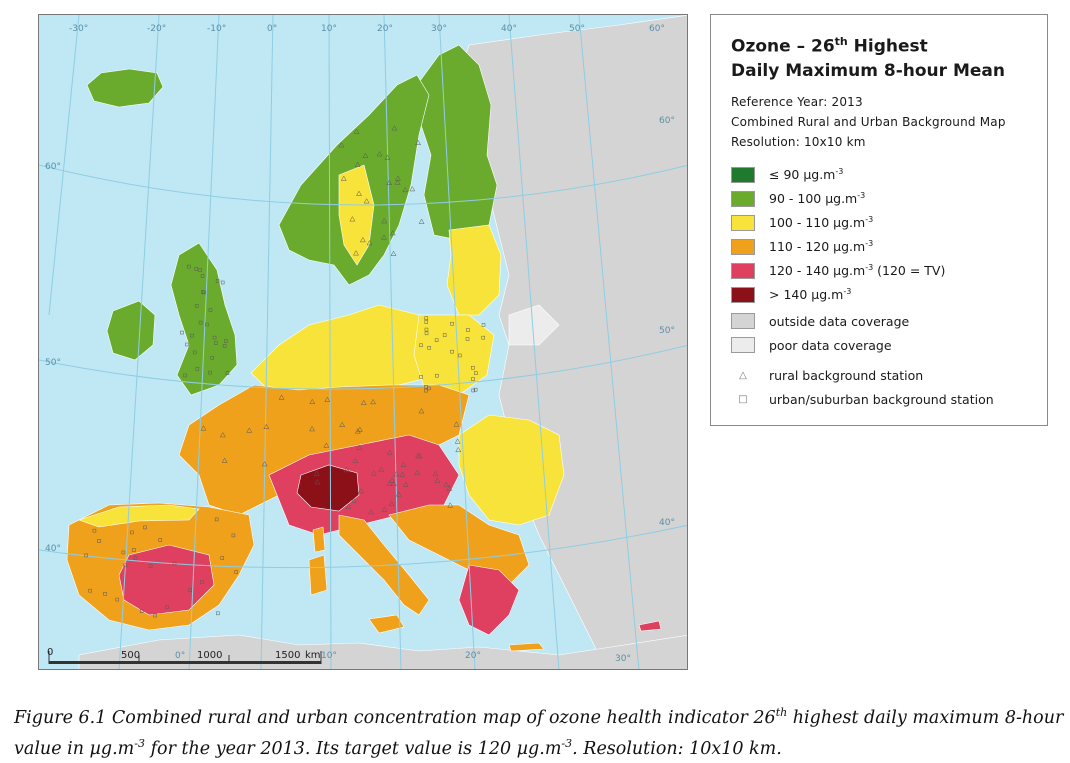 The image size is (1070, 763). What do you see at coordinates (831, 375) in the screenshot?
I see `legend-rural-station: △ rural background station` at bounding box center [831, 375].